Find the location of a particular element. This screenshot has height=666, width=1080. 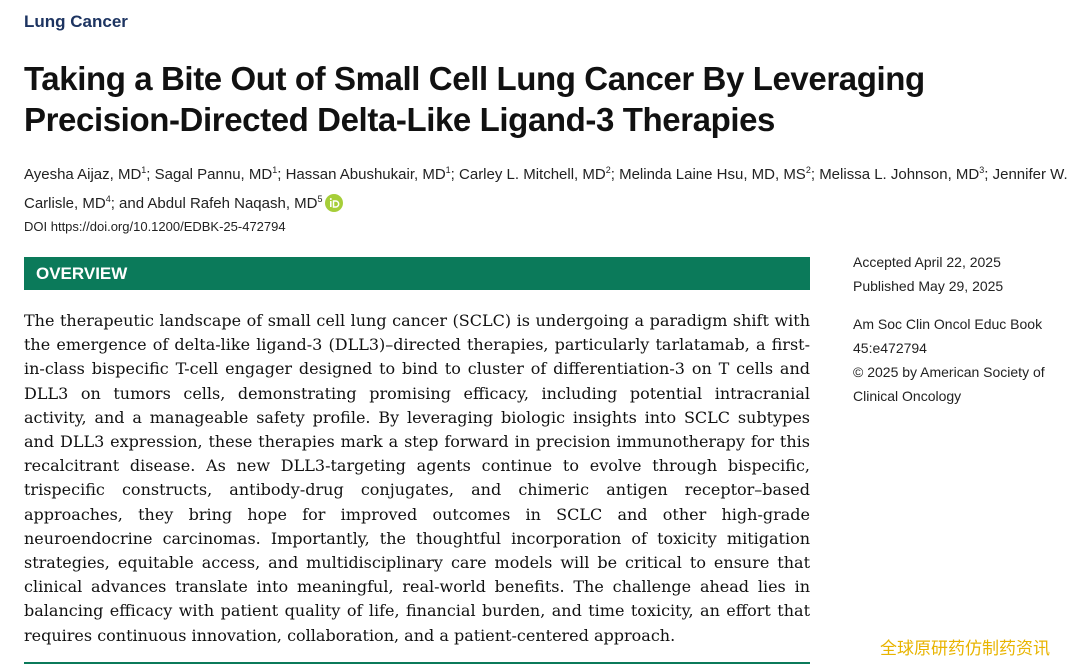

author-affiliation: 3 is located at coordinates (982, 170).